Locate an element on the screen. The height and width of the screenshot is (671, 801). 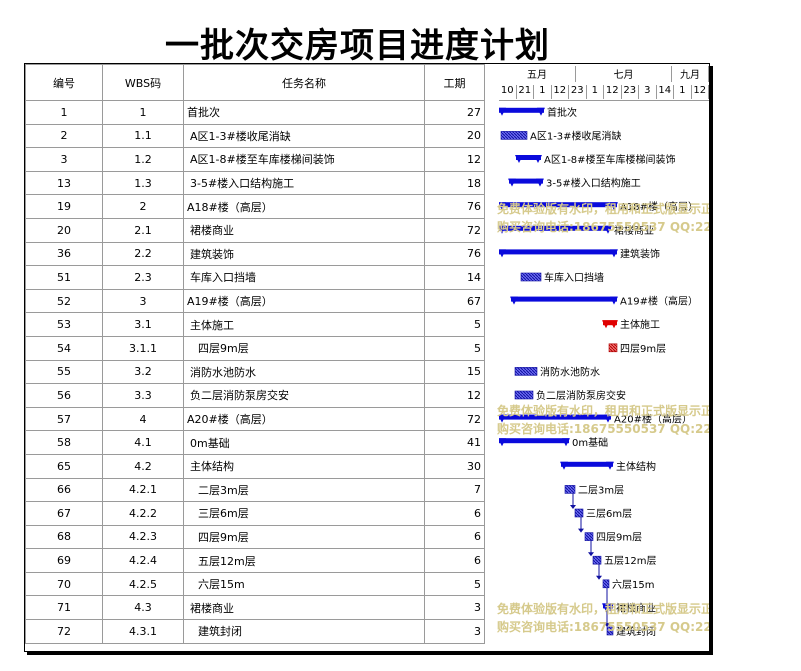
cell-id: 53 is located at coordinates (64, 324).